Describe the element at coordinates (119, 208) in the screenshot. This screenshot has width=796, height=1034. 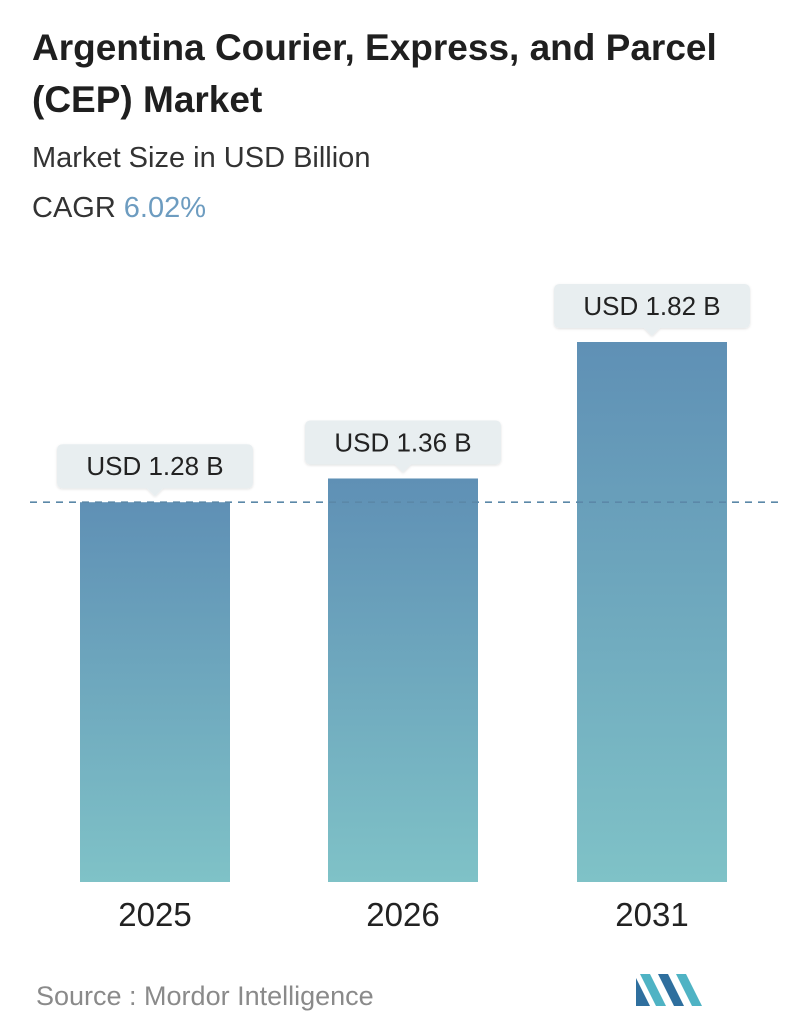
I see `cagr-row: CAGR 6.02%` at that location.